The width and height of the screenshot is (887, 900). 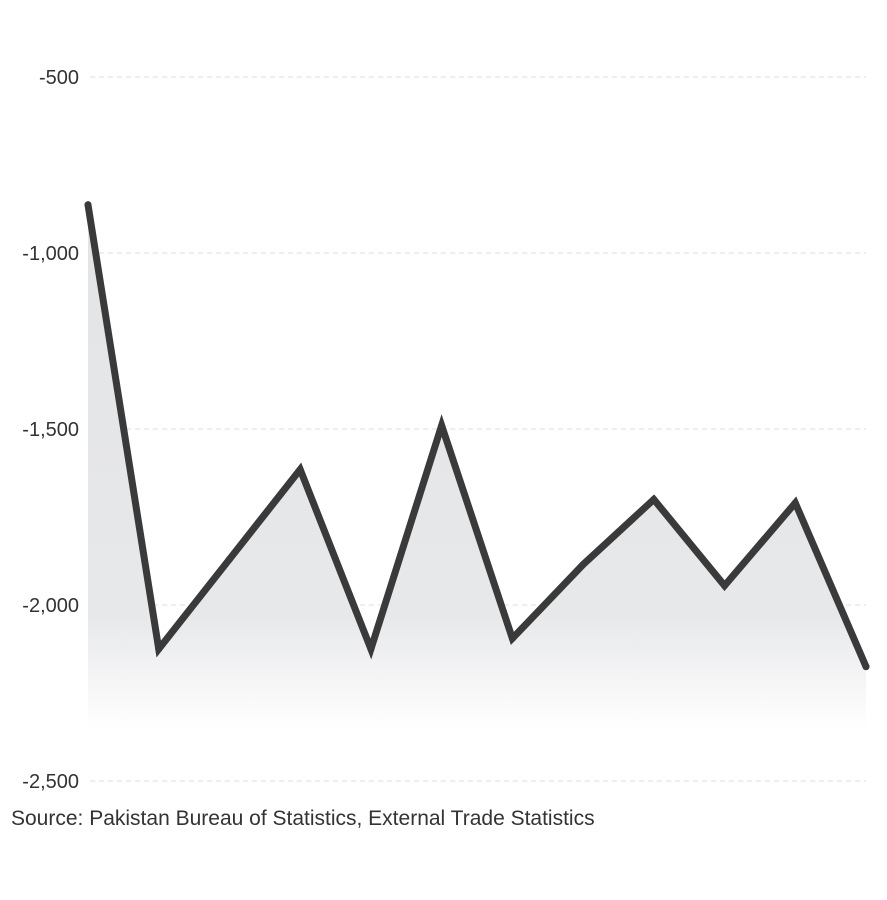 I want to click on y-tick-label: -2,500, so click(x=50, y=782).